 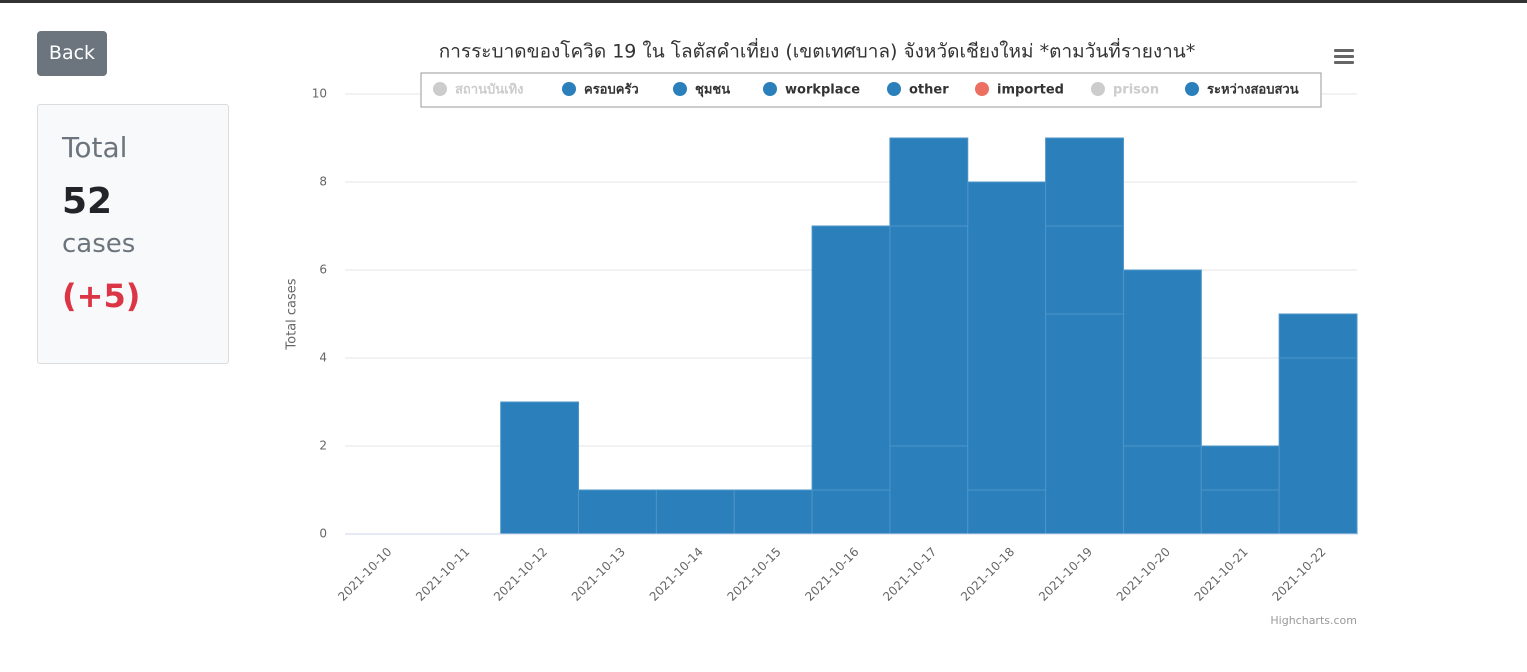 I want to click on summary-label: Total, so click(x=95, y=147).